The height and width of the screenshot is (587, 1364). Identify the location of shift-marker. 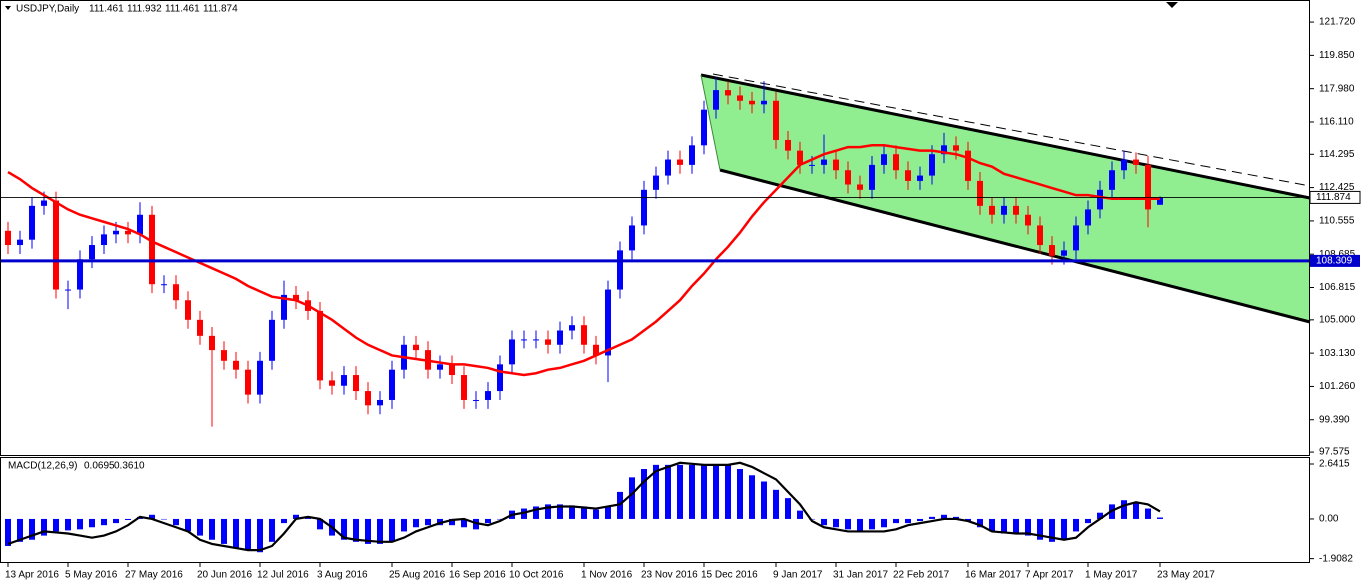
(1172, 5).